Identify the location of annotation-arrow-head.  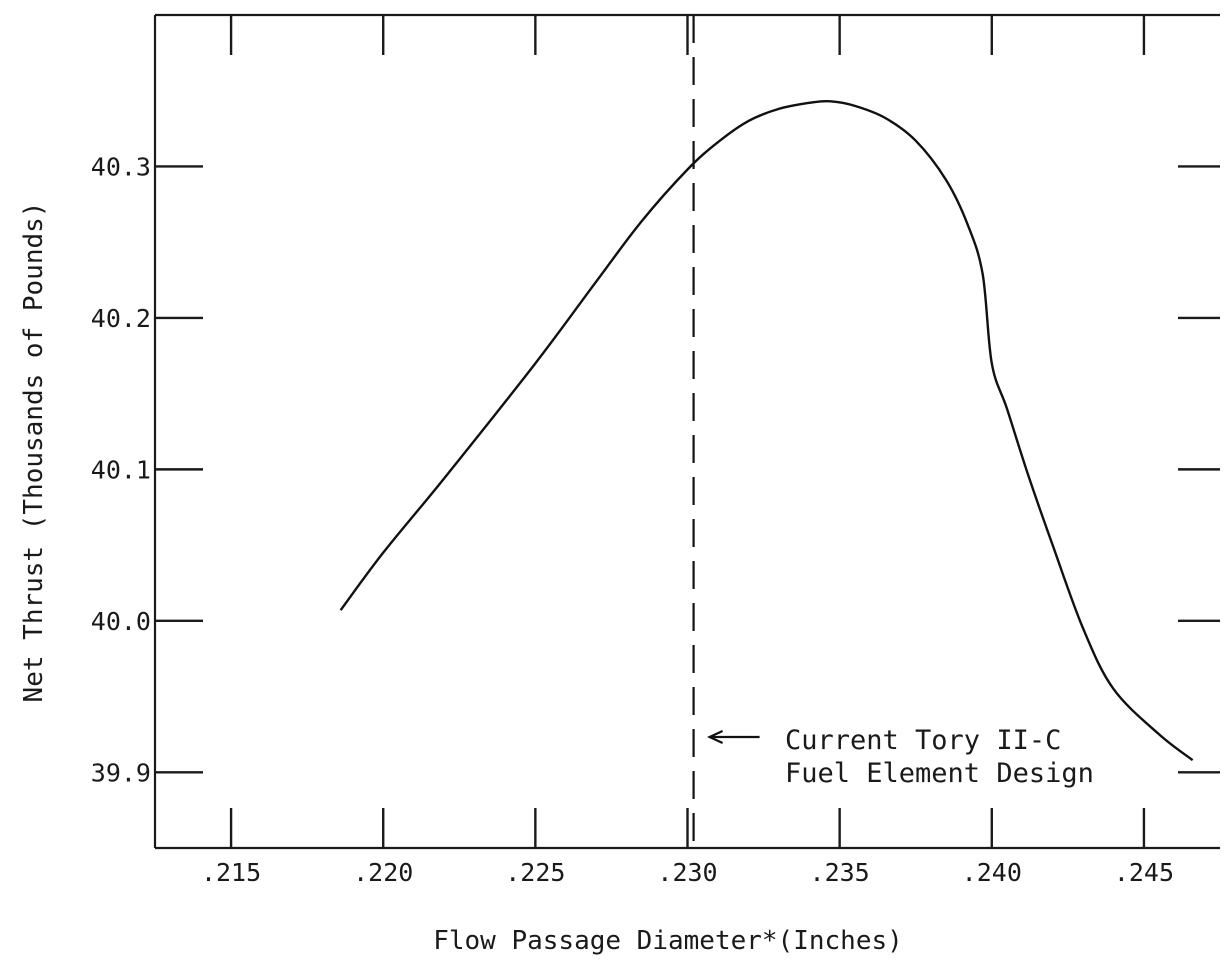
(715, 737).